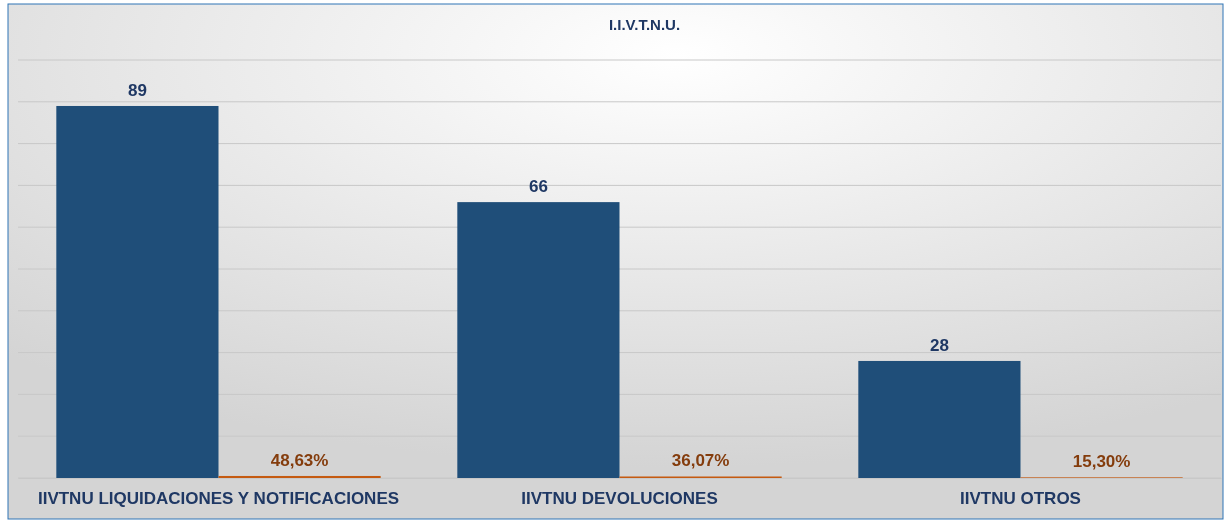 This screenshot has height=521, width=1229. What do you see at coordinates (137, 90) in the screenshot?
I see `data-label: 89` at bounding box center [137, 90].